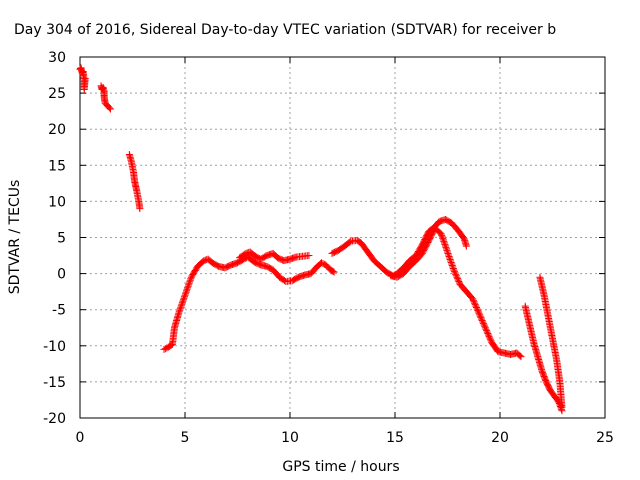 This screenshot has height=480, width=640. Describe the element at coordinates (500, 438) in the screenshot. I see `x-tick-label: 20` at that location.